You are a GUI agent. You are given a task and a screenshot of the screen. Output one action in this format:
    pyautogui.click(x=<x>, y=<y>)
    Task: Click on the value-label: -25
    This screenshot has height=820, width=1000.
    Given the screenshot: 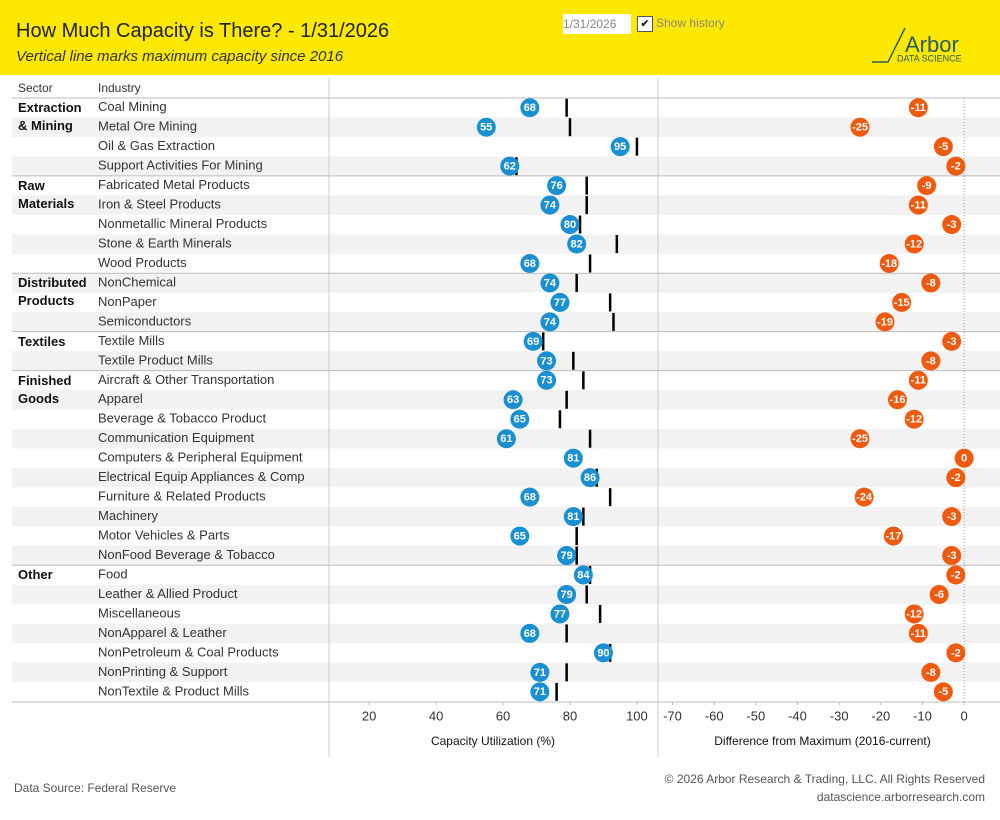 What is the action you would take?
    pyautogui.click(x=860, y=439)
    